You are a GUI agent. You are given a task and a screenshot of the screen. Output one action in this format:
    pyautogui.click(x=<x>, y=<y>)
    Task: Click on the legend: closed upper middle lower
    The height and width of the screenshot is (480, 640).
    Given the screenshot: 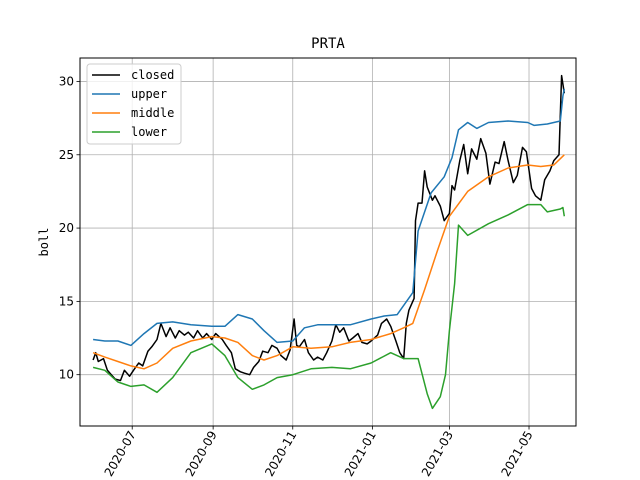 What is the action you would take?
    pyautogui.click(x=134, y=104)
    